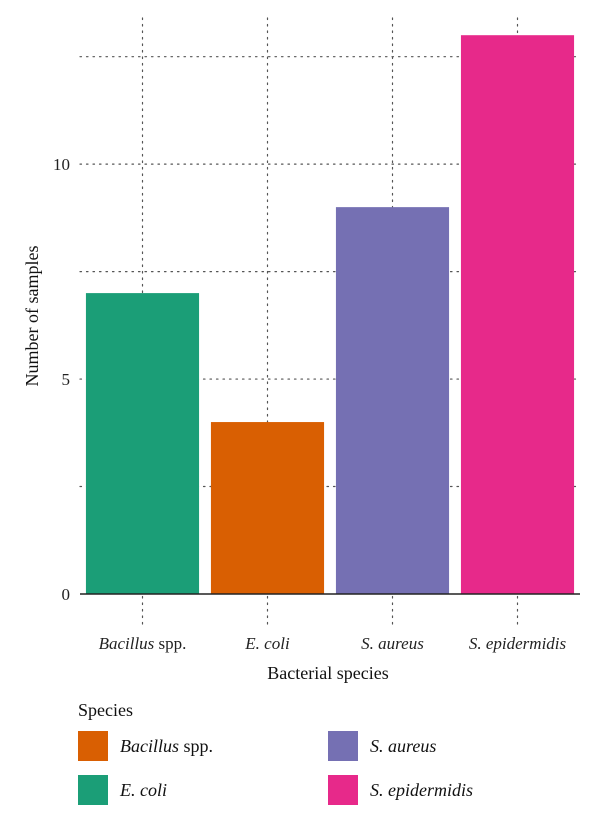  Describe the element at coordinates (453, 746) in the screenshot. I see `legend-item: S. aureus` at that location.